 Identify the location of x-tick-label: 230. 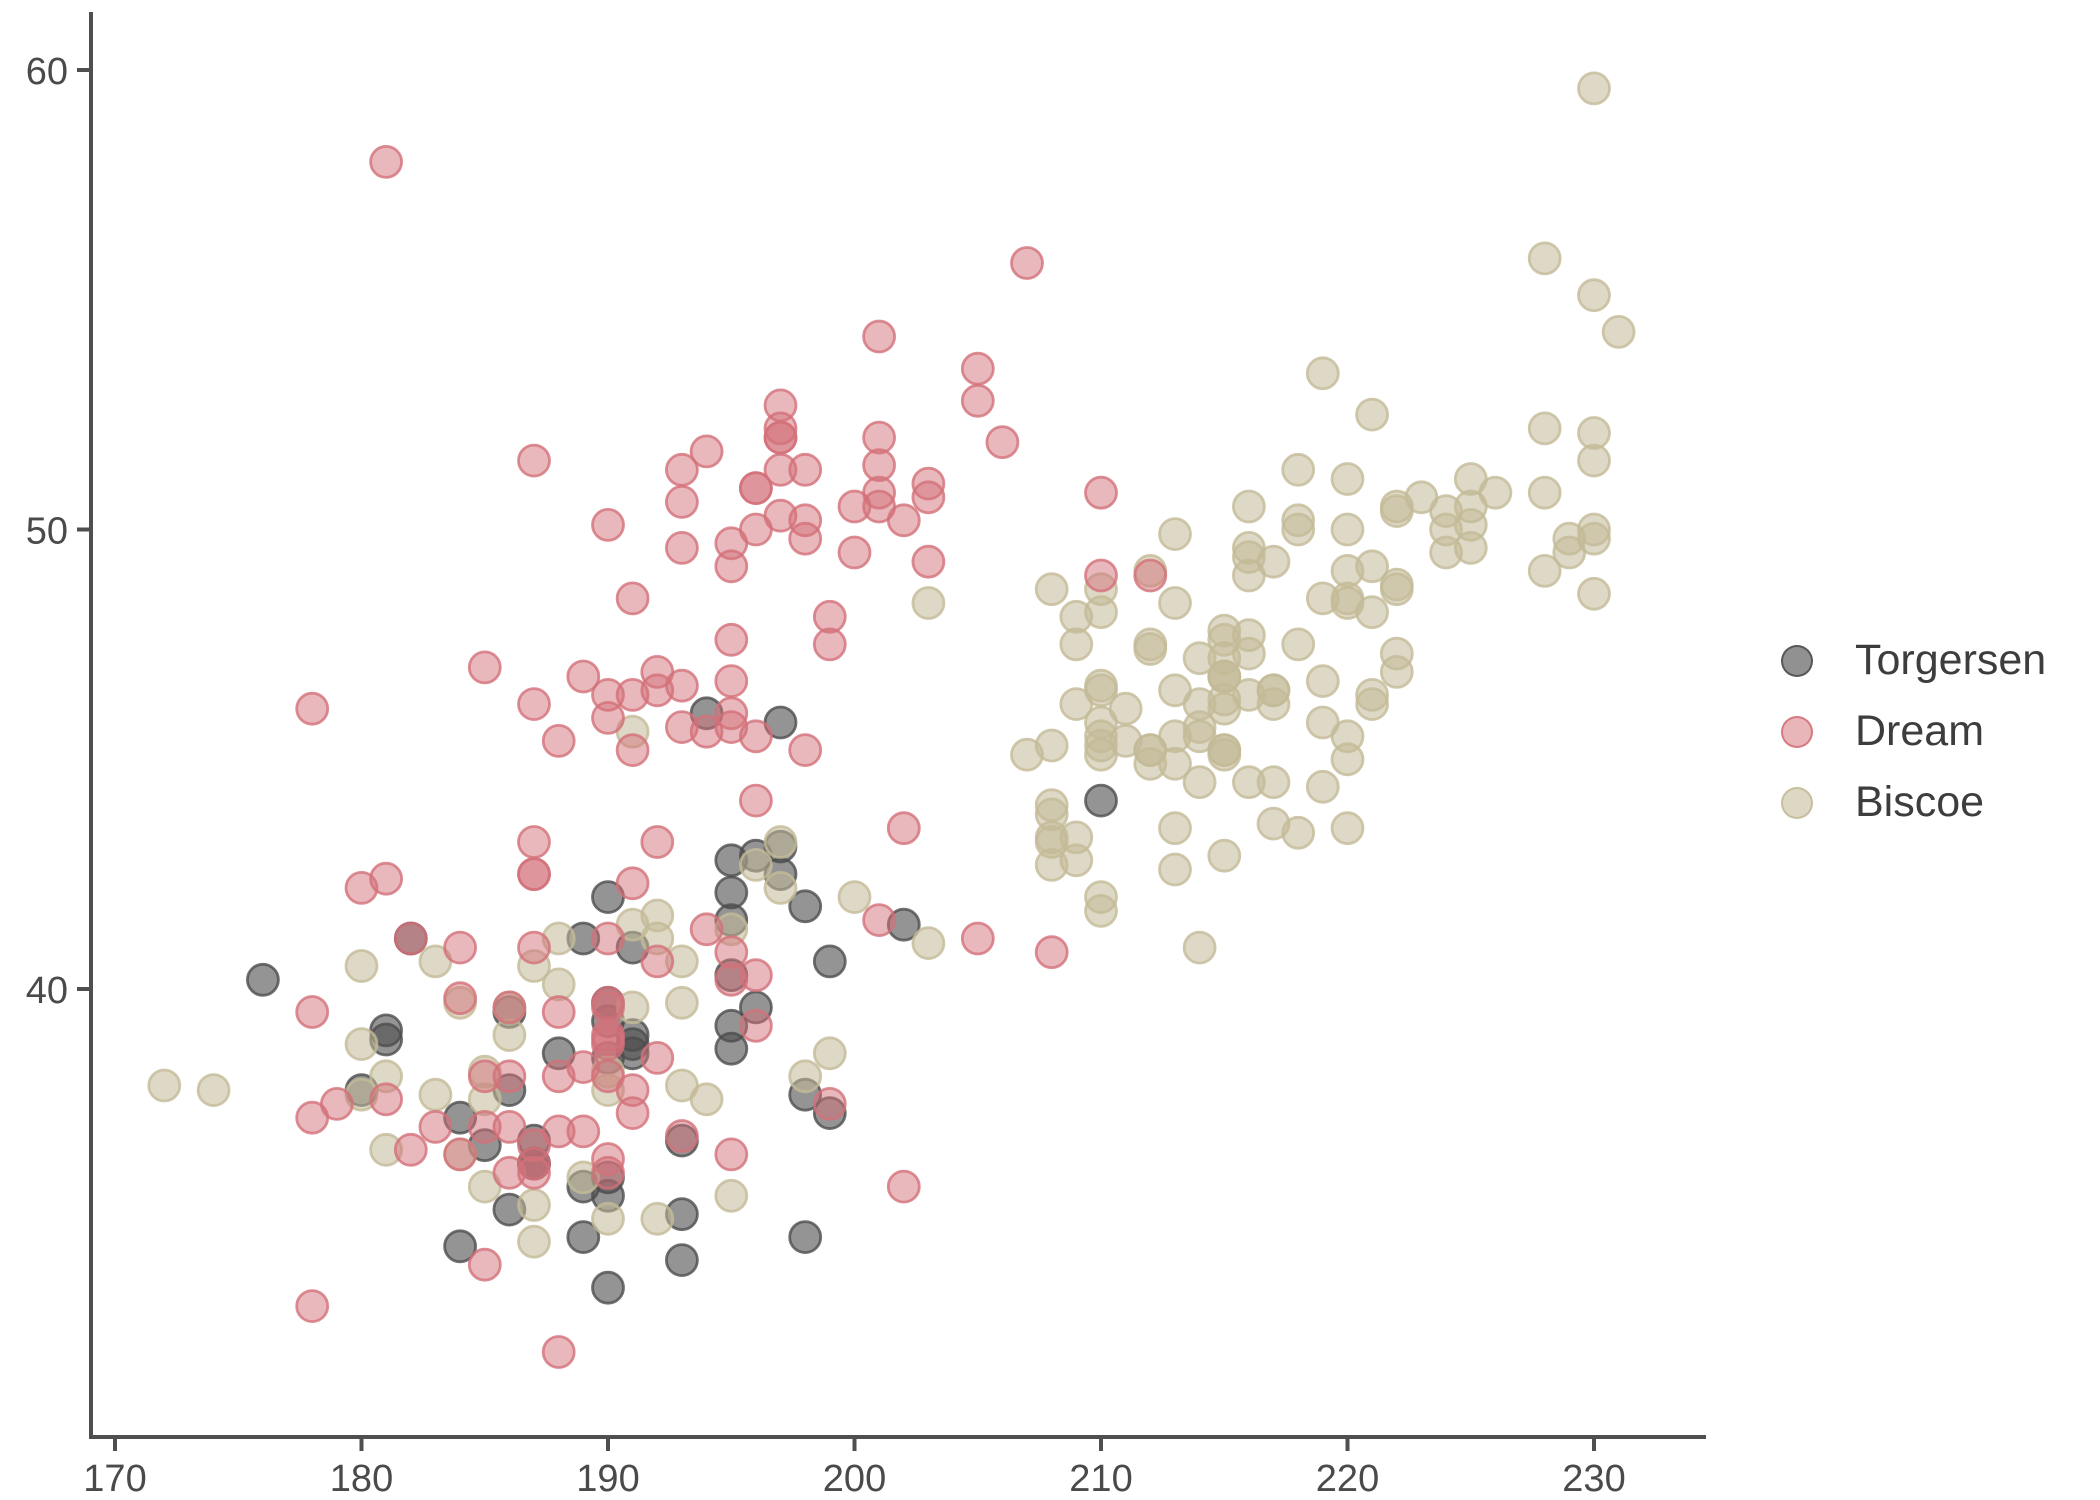
(1593, 1479).